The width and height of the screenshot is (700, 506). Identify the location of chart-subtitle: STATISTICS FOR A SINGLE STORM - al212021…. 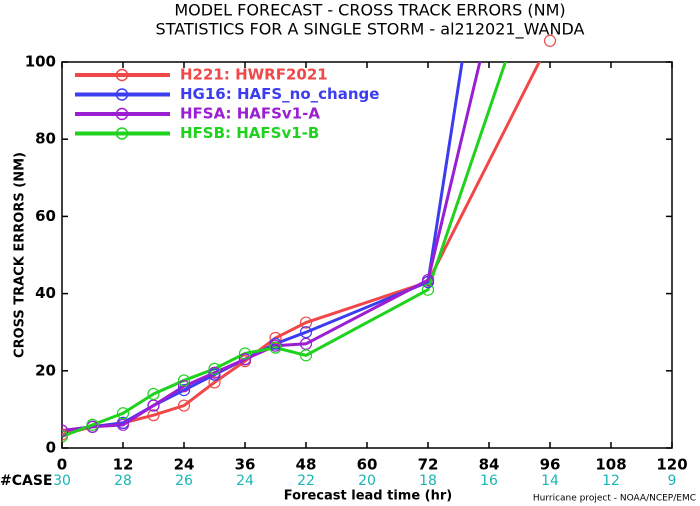
(370, 30).